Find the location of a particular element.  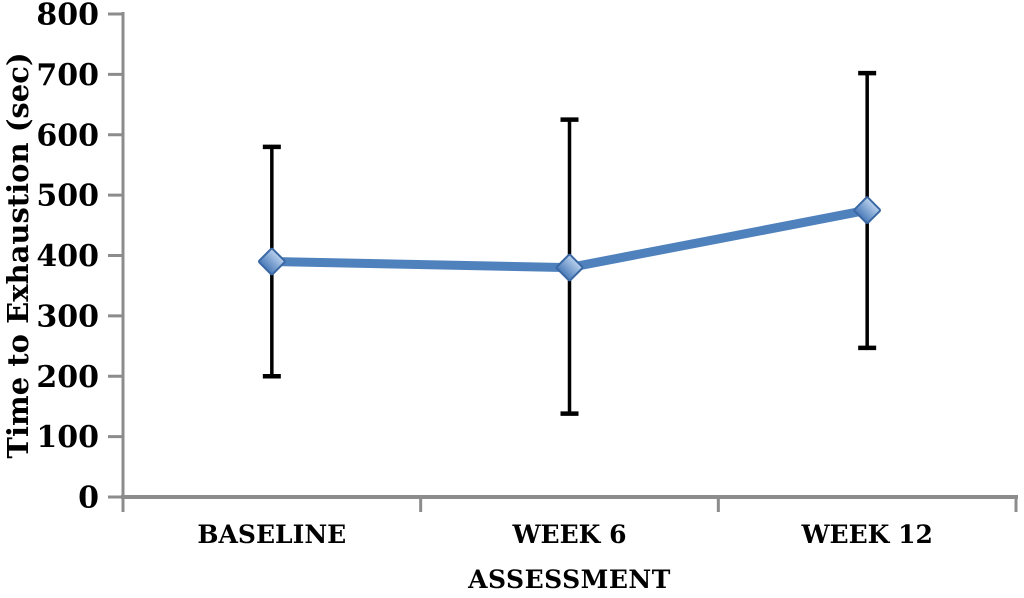

y-tick-label: 300 is located at coordinates (67, 316).